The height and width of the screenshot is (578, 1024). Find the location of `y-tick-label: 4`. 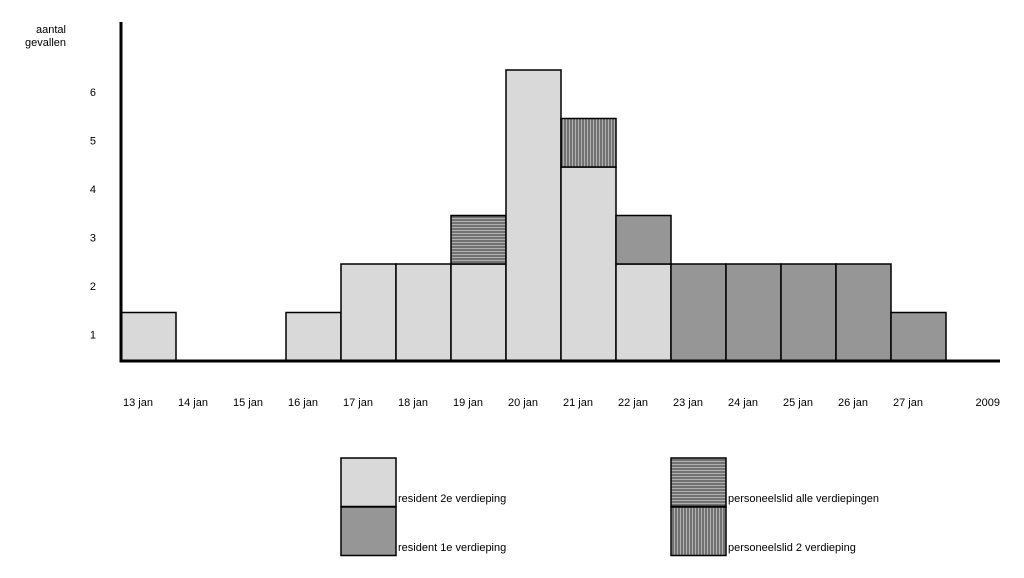

y-tick-label: 4 is located at coordinates (93, 190).